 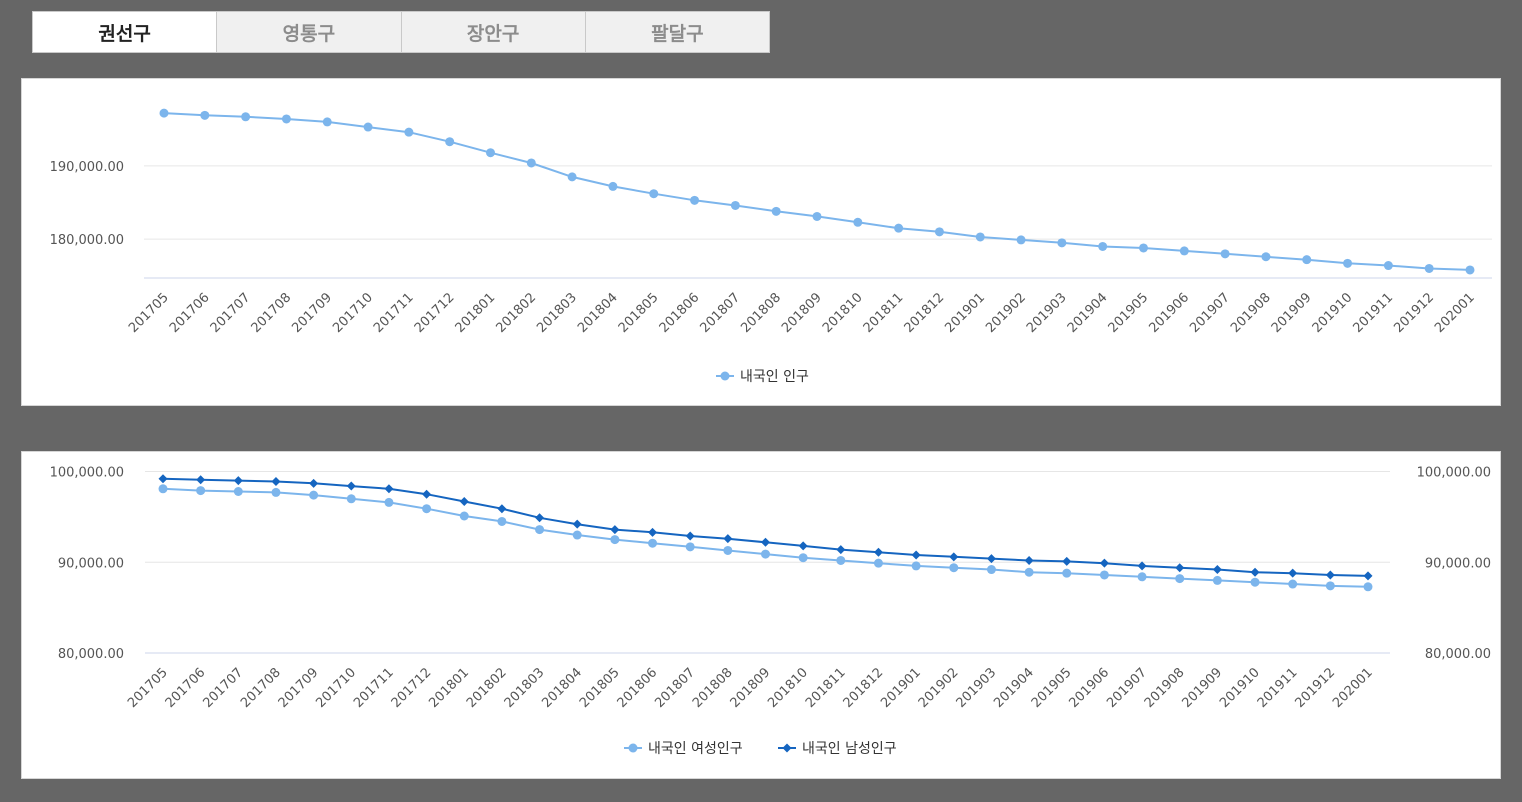 I want to click on legend-item: 내국인 여성인구, so click(x=683, y=749).